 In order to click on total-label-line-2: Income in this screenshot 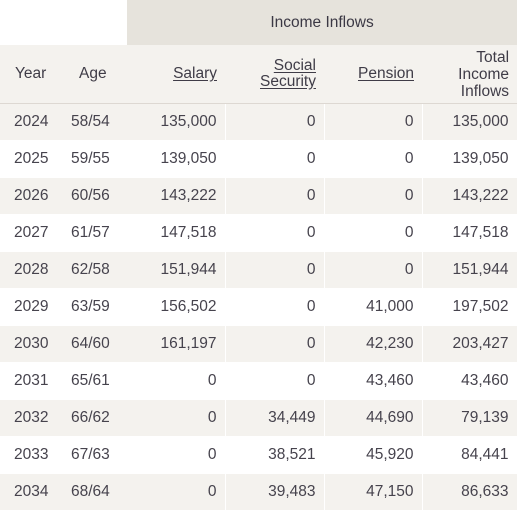, I will do `click(484, 74)`.